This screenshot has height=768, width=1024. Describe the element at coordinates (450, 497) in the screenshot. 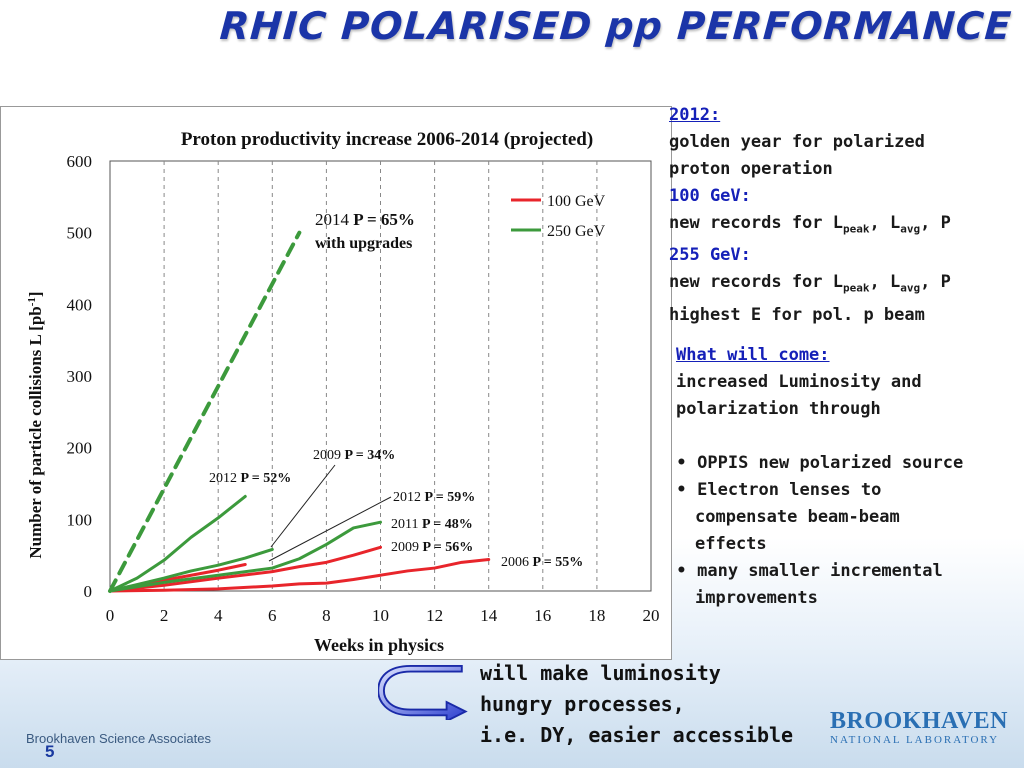

I see `annotation-2012-100-pol: P = 59%` at that location.